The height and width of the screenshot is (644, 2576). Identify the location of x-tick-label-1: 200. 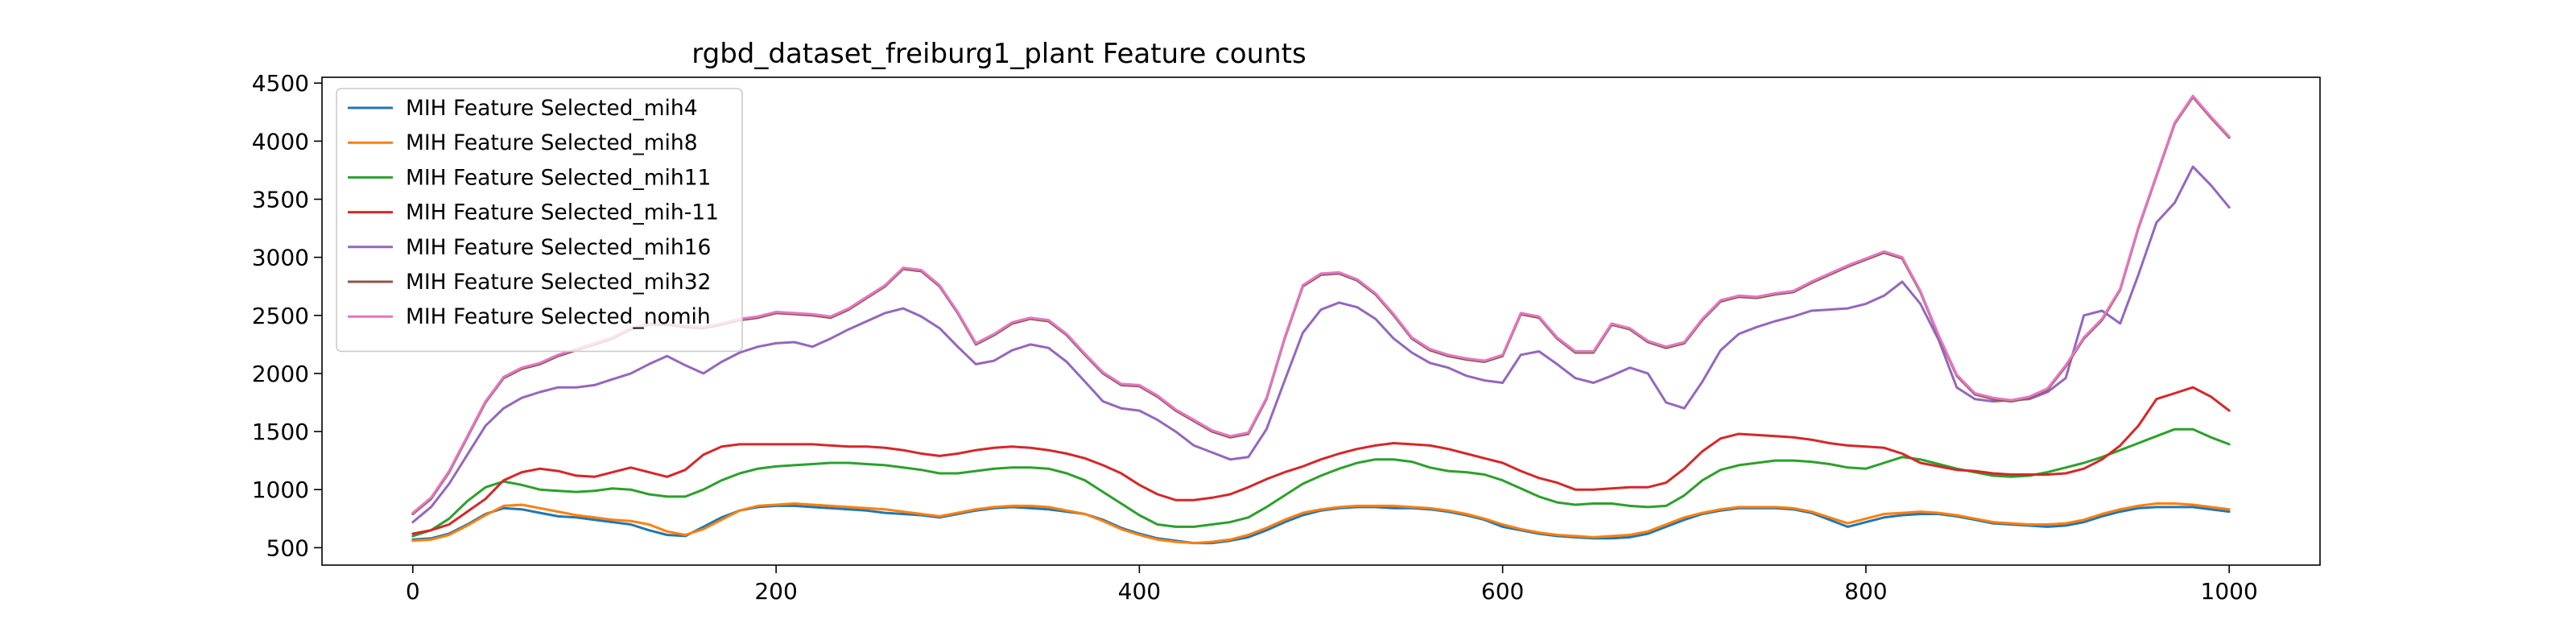
(775, 591).